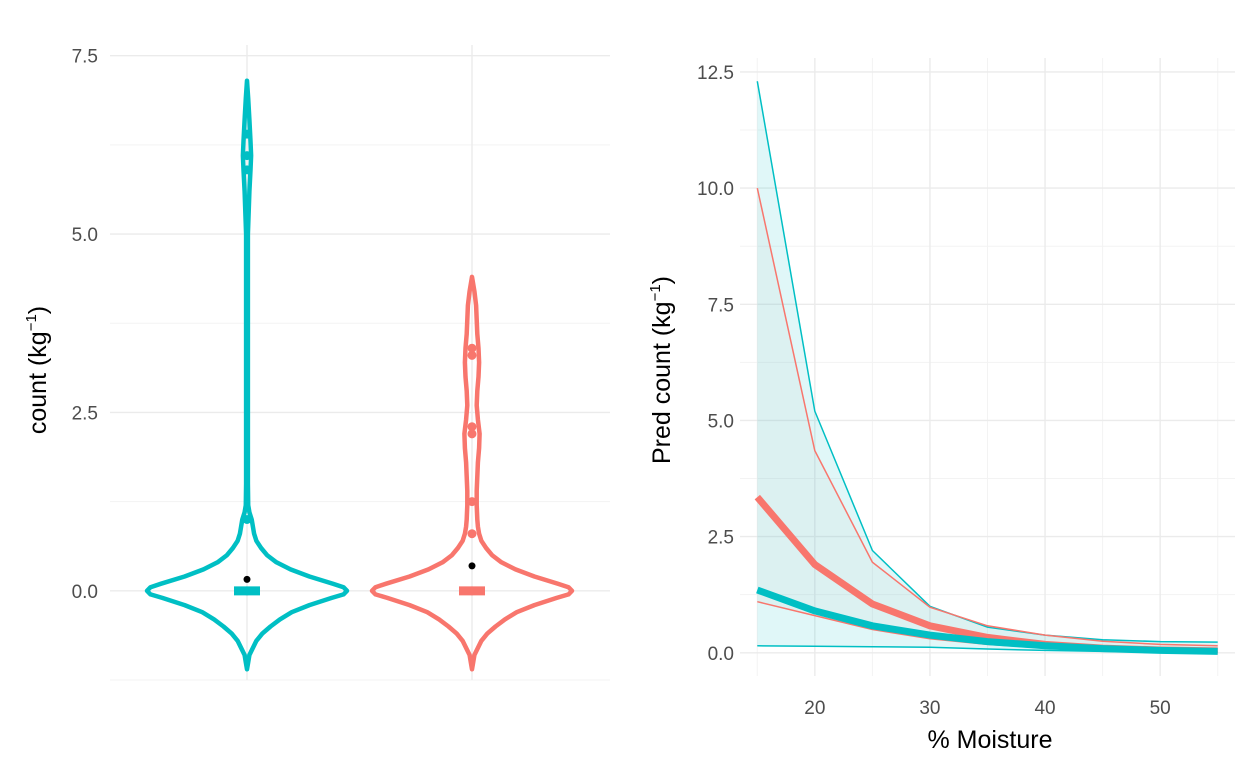  What do you see at coordinates (85, 57) in the screenshot?
I see `left-y-tick-label: 7.5` at bounding box center [85, 57].